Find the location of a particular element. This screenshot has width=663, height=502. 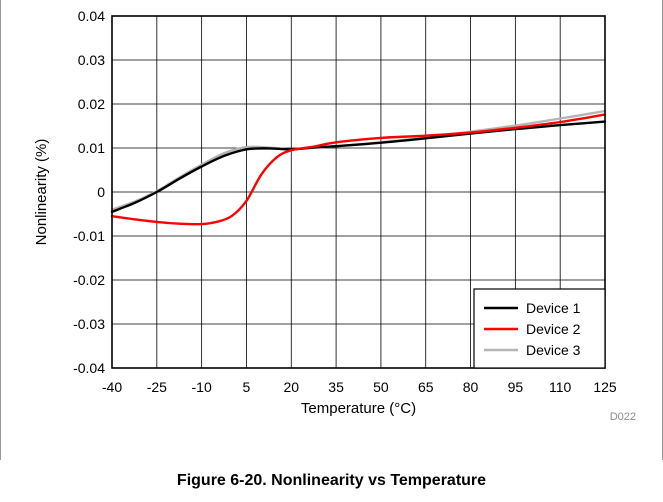

legend-label-device-2: Device 2 is located at coordinates (553, 329).